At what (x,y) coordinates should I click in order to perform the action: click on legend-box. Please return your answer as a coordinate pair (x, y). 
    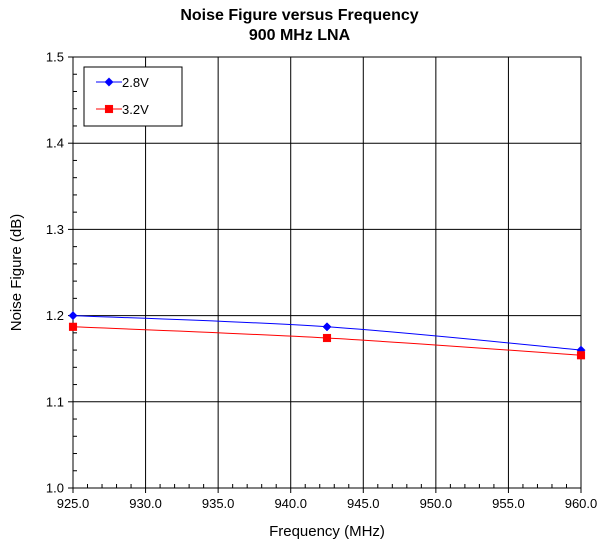
    Looking at the image, I should click on (133, 96).